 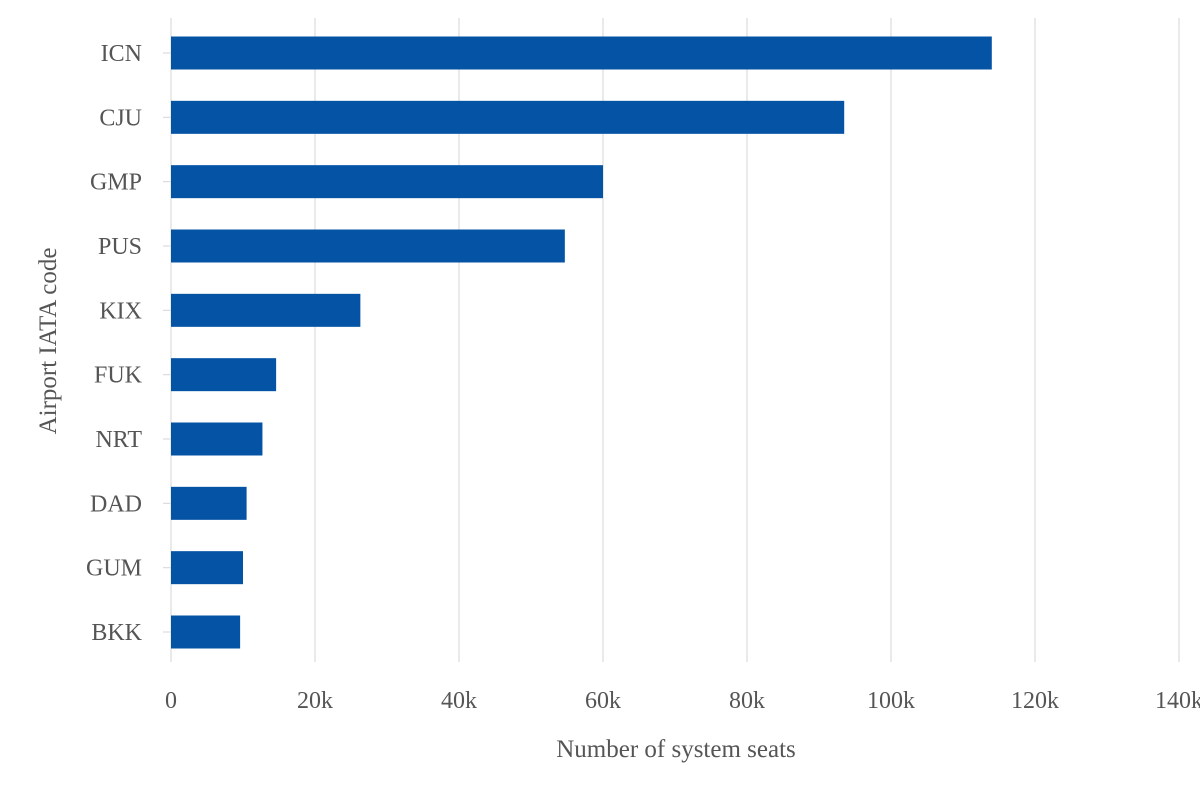 What do you see at coordinates (120, 118) in the screenshot?
I see `y-tick-label: CJU` at bounding box center [120, 118].